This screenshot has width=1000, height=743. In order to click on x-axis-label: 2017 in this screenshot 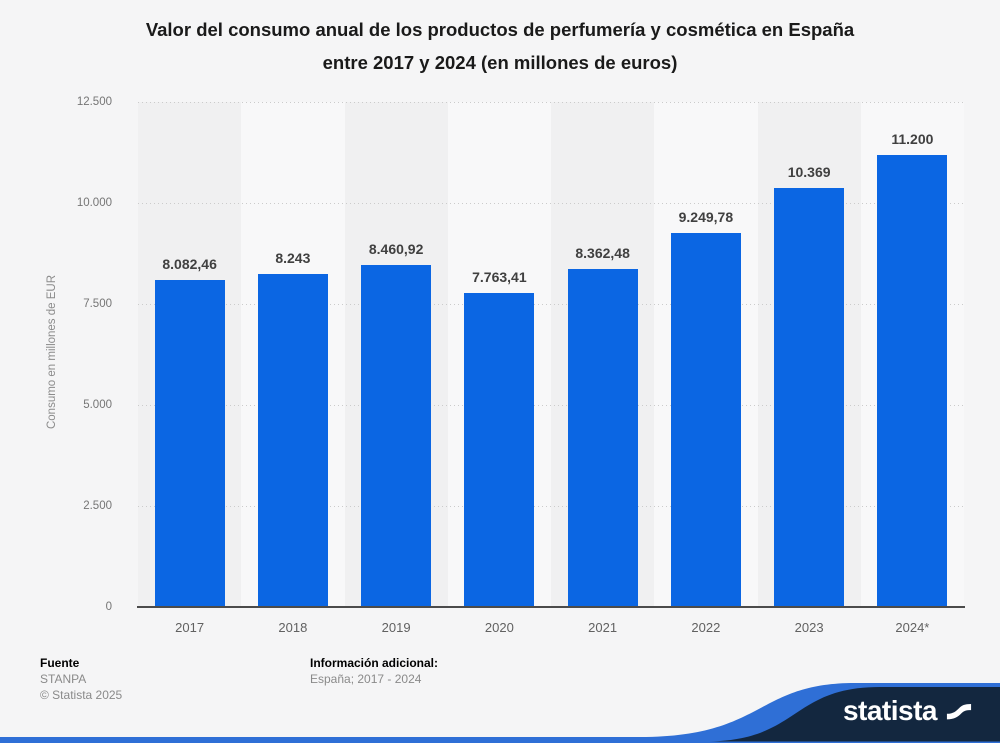, I will do `click(190, 627)`.